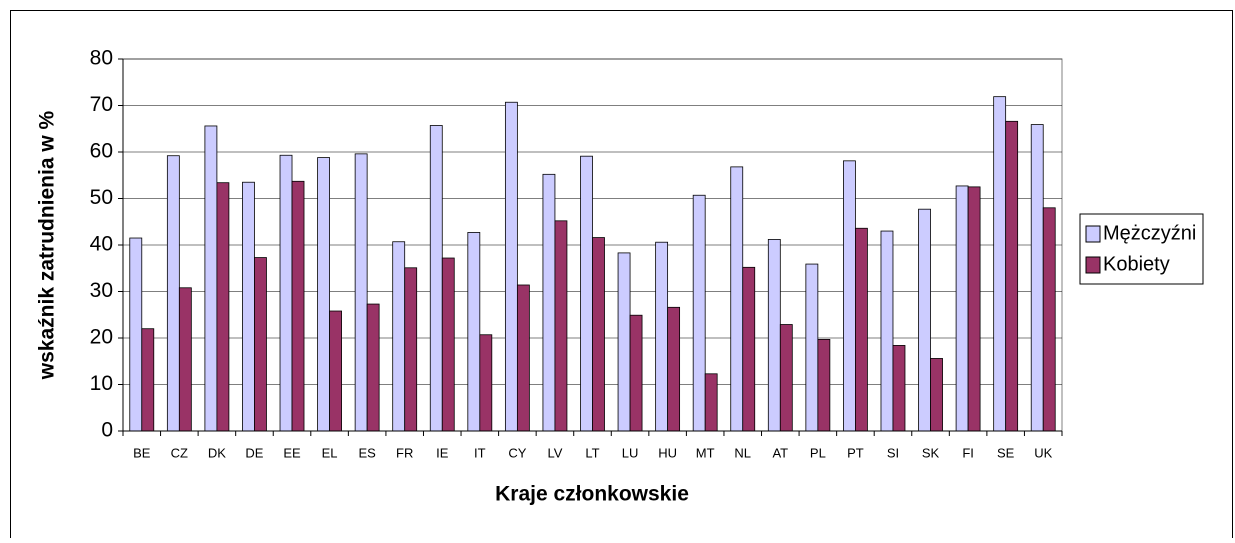  I want to click on y-tick-label: 40, so click(101, 244).